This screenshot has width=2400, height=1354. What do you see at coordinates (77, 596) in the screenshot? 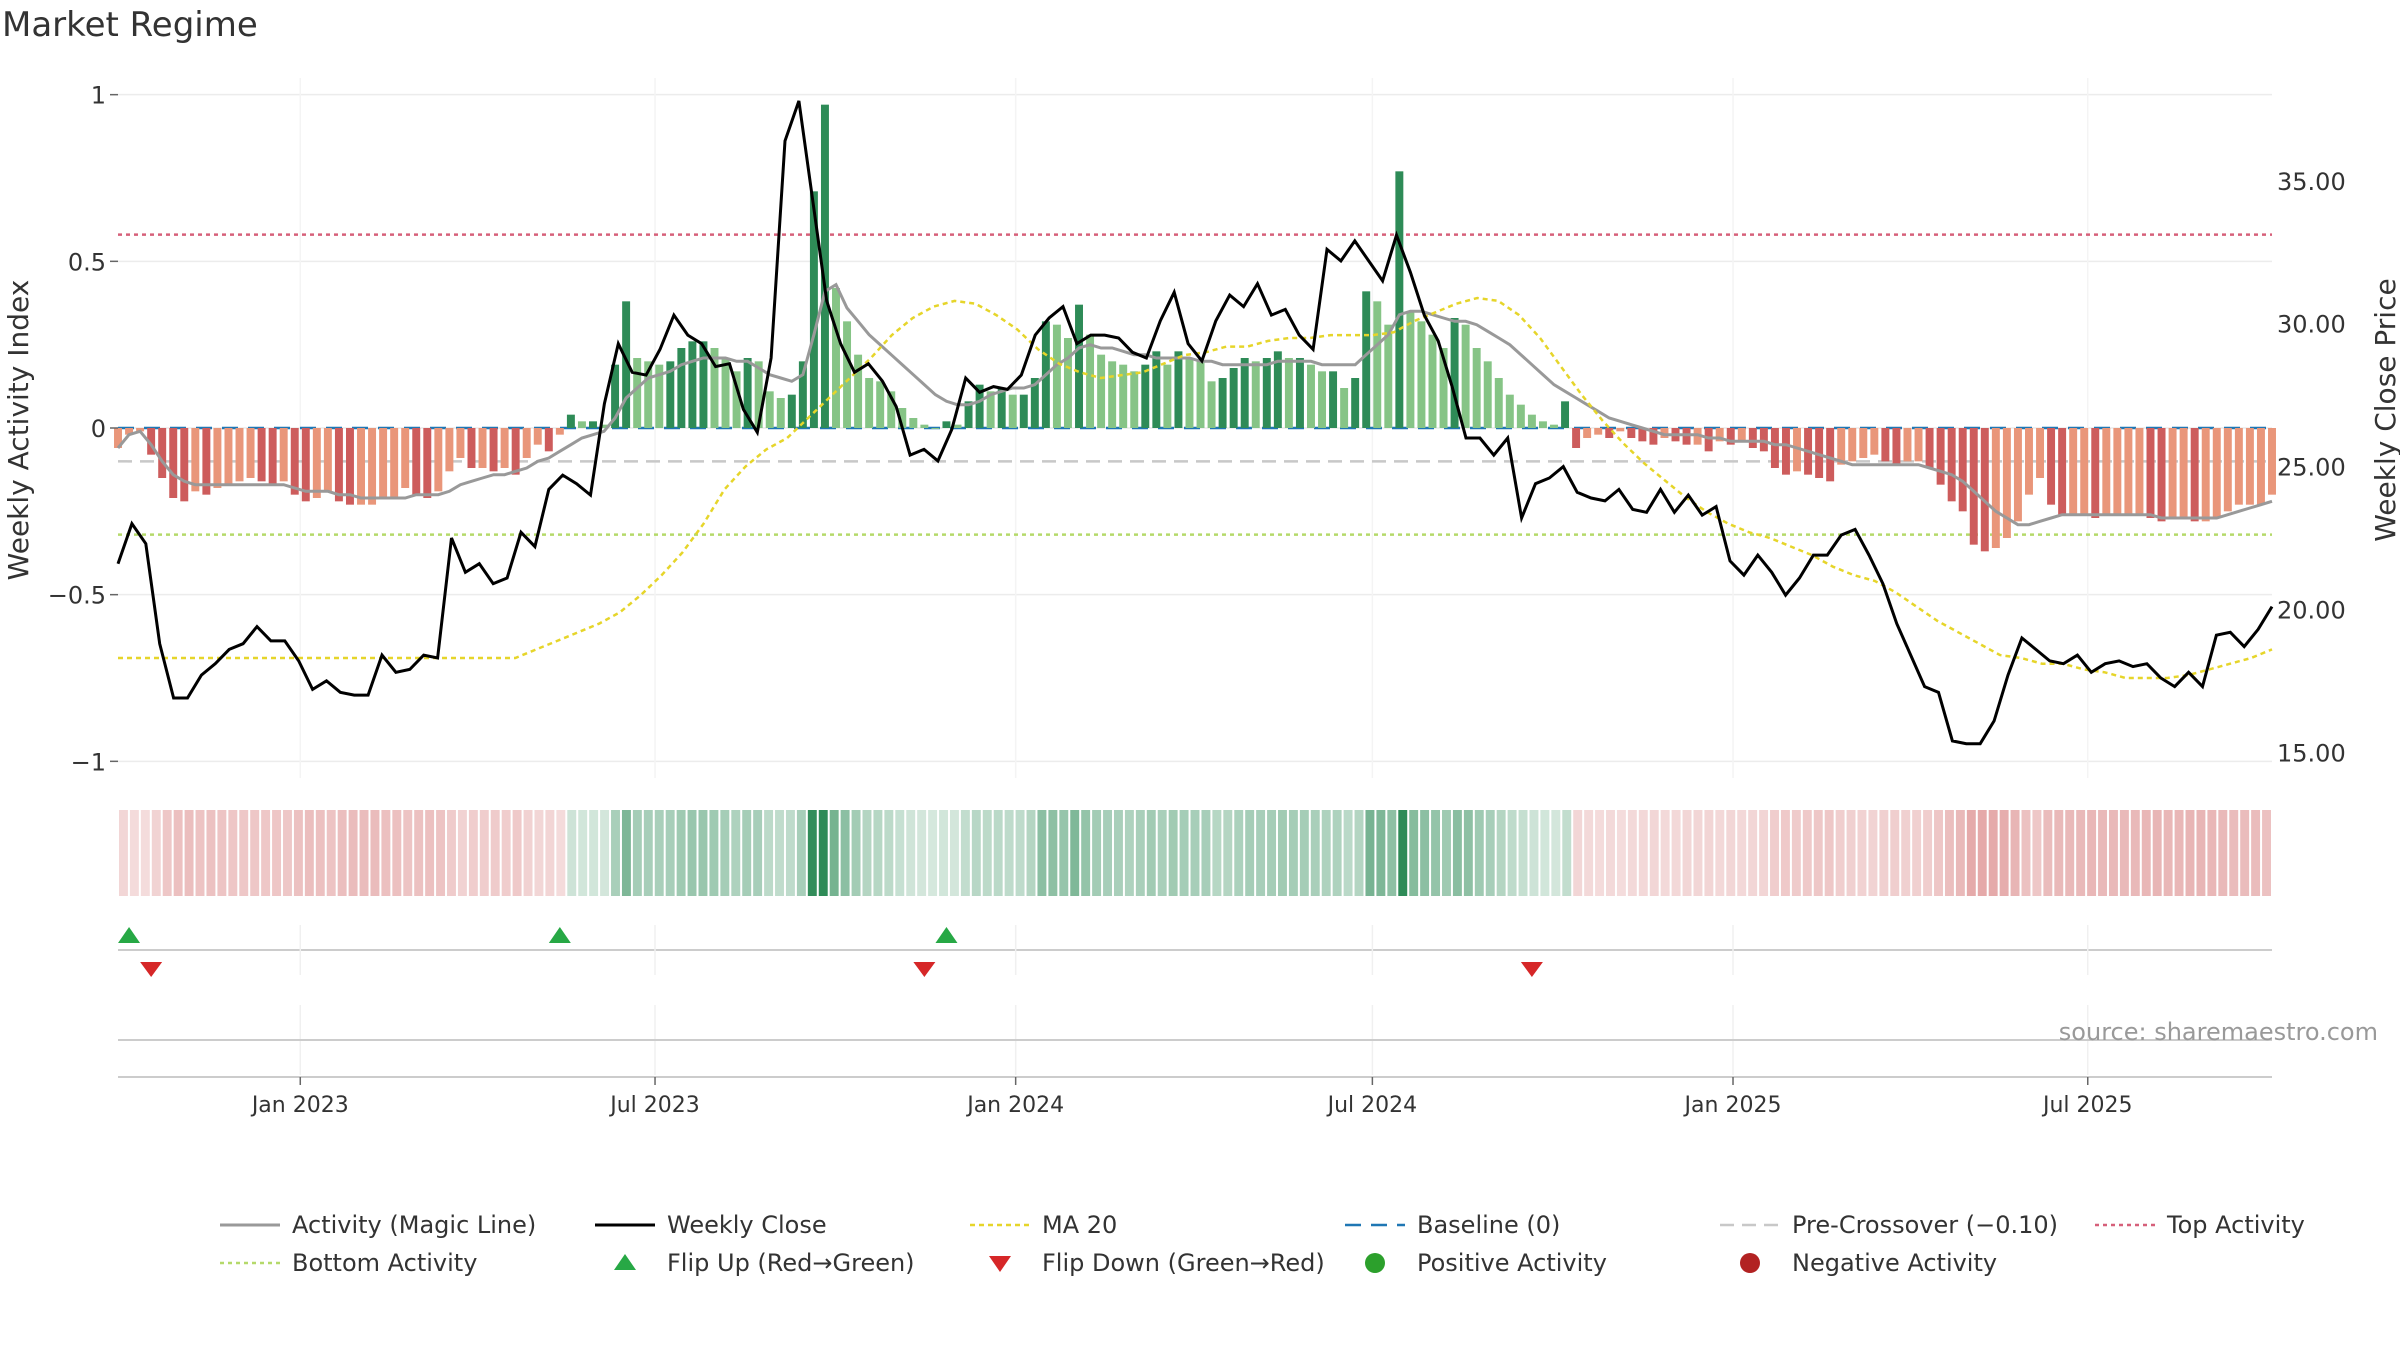
I see `y-tick-label-left: −0.5` at bounding box center [77, 596].